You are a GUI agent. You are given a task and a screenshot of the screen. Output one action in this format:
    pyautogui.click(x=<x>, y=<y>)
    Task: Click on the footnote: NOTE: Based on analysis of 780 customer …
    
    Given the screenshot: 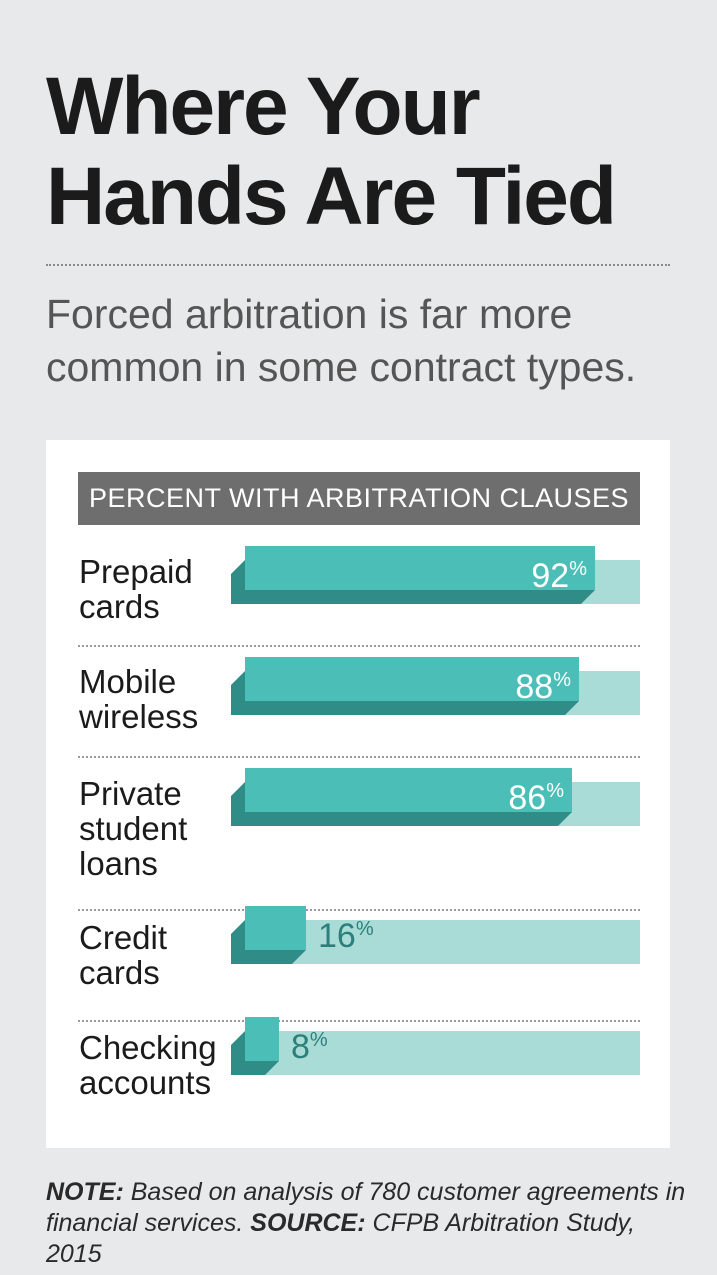 What is the action you would take?
    pyautogui.click(x=366, y=1223)
    